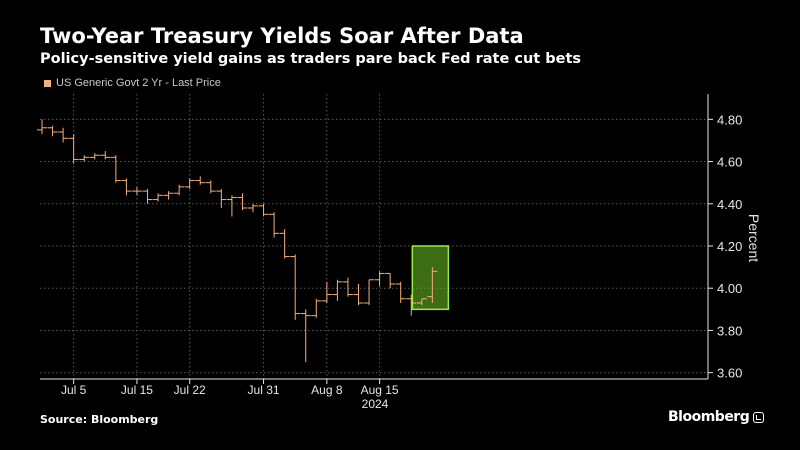 The width and height of the screenshot is (800, 450). Describe the element at coordinates (264, 390) in the screenshot. I see `x-tick-label: Jul 31` at that location.